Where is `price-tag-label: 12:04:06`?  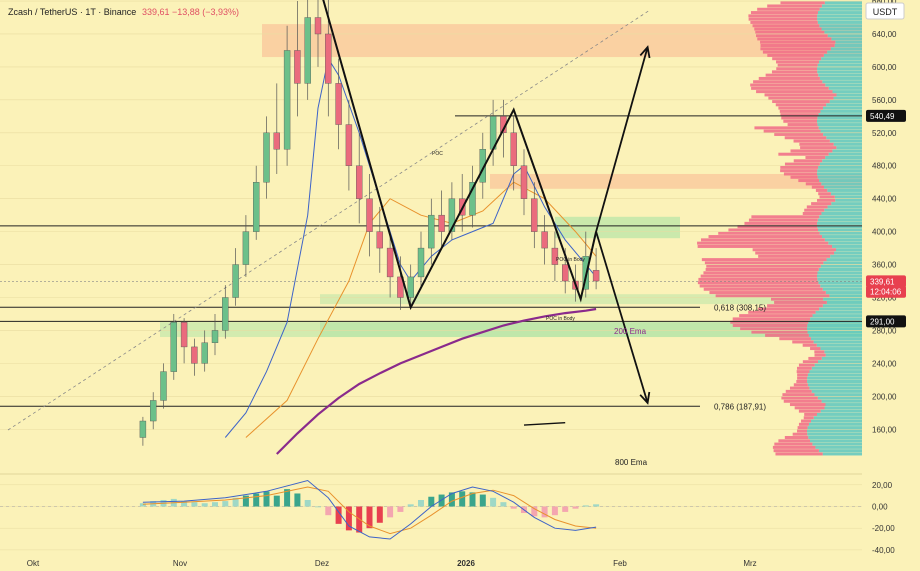
price-tag-label: 12:04:06 is located at coordinates (886, 292).